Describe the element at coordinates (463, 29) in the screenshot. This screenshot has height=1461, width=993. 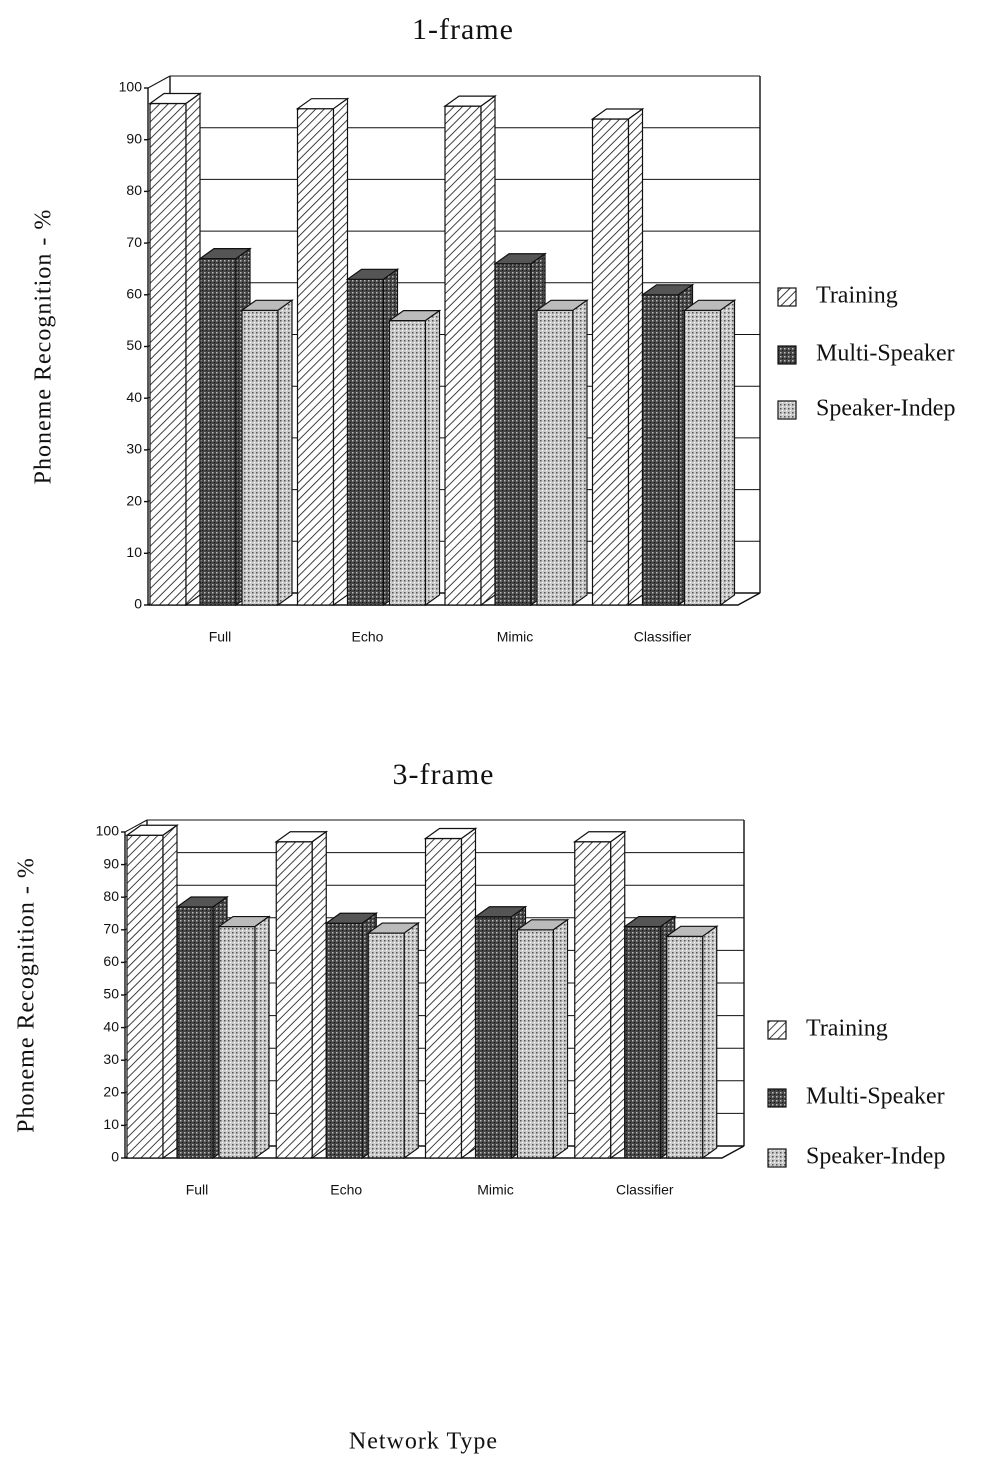
I see `chart-title: 1-frame` at that location.